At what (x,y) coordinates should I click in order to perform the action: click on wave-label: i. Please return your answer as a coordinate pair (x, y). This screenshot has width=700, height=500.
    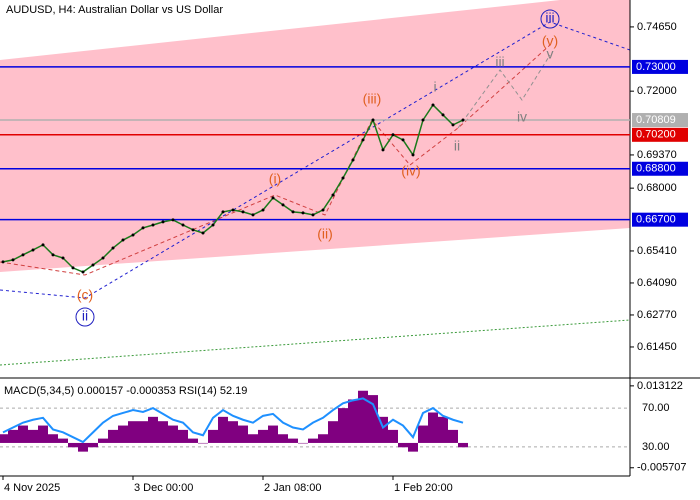
    Looking at the image, I should click on (434, 87).